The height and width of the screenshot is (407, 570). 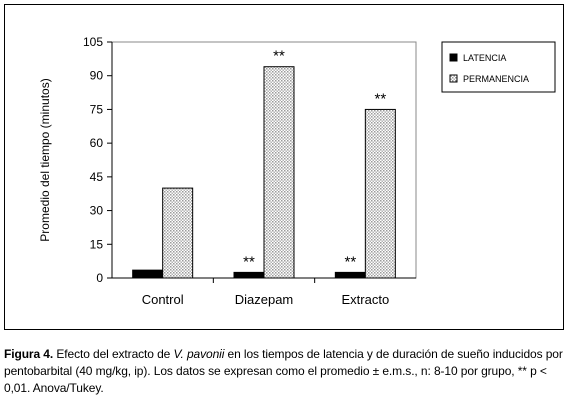 I want to click on y-tick-label-15: 15, so click(x=97, y=244).